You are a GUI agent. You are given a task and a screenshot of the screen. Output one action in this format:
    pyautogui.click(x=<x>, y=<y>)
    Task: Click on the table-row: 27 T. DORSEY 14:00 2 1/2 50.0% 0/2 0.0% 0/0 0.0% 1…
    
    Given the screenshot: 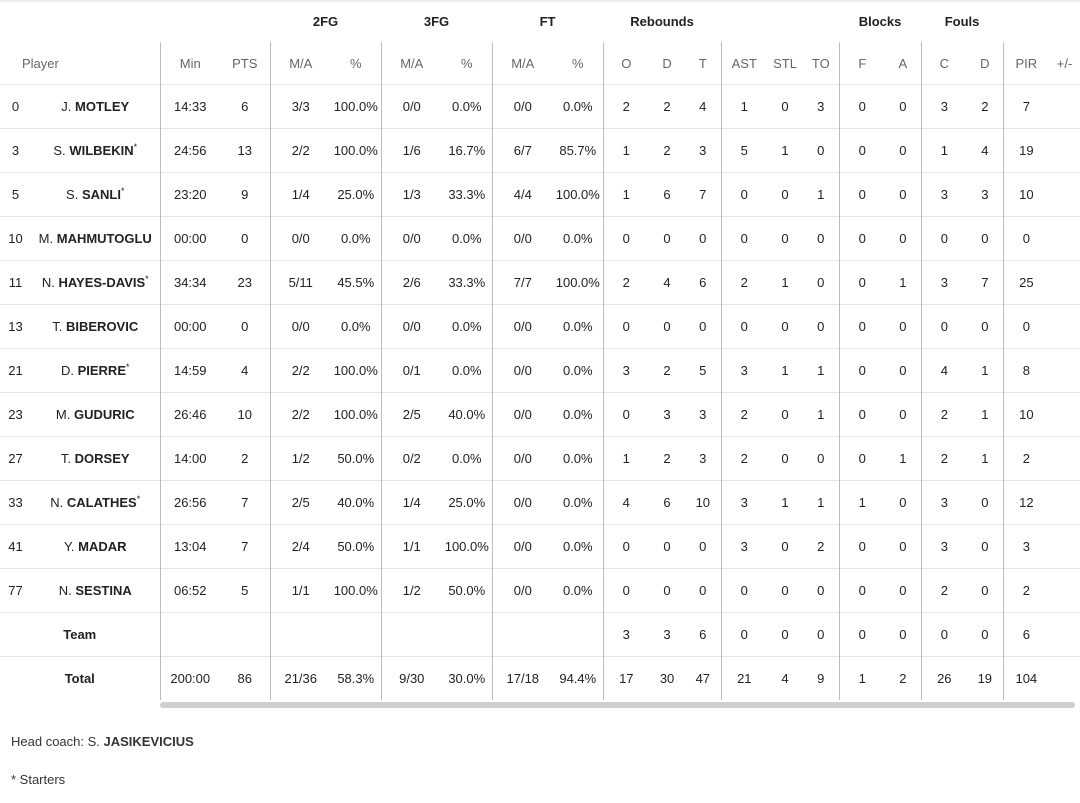 What is the action you would take?
    pyautogui.click(x=540, y=458)
    